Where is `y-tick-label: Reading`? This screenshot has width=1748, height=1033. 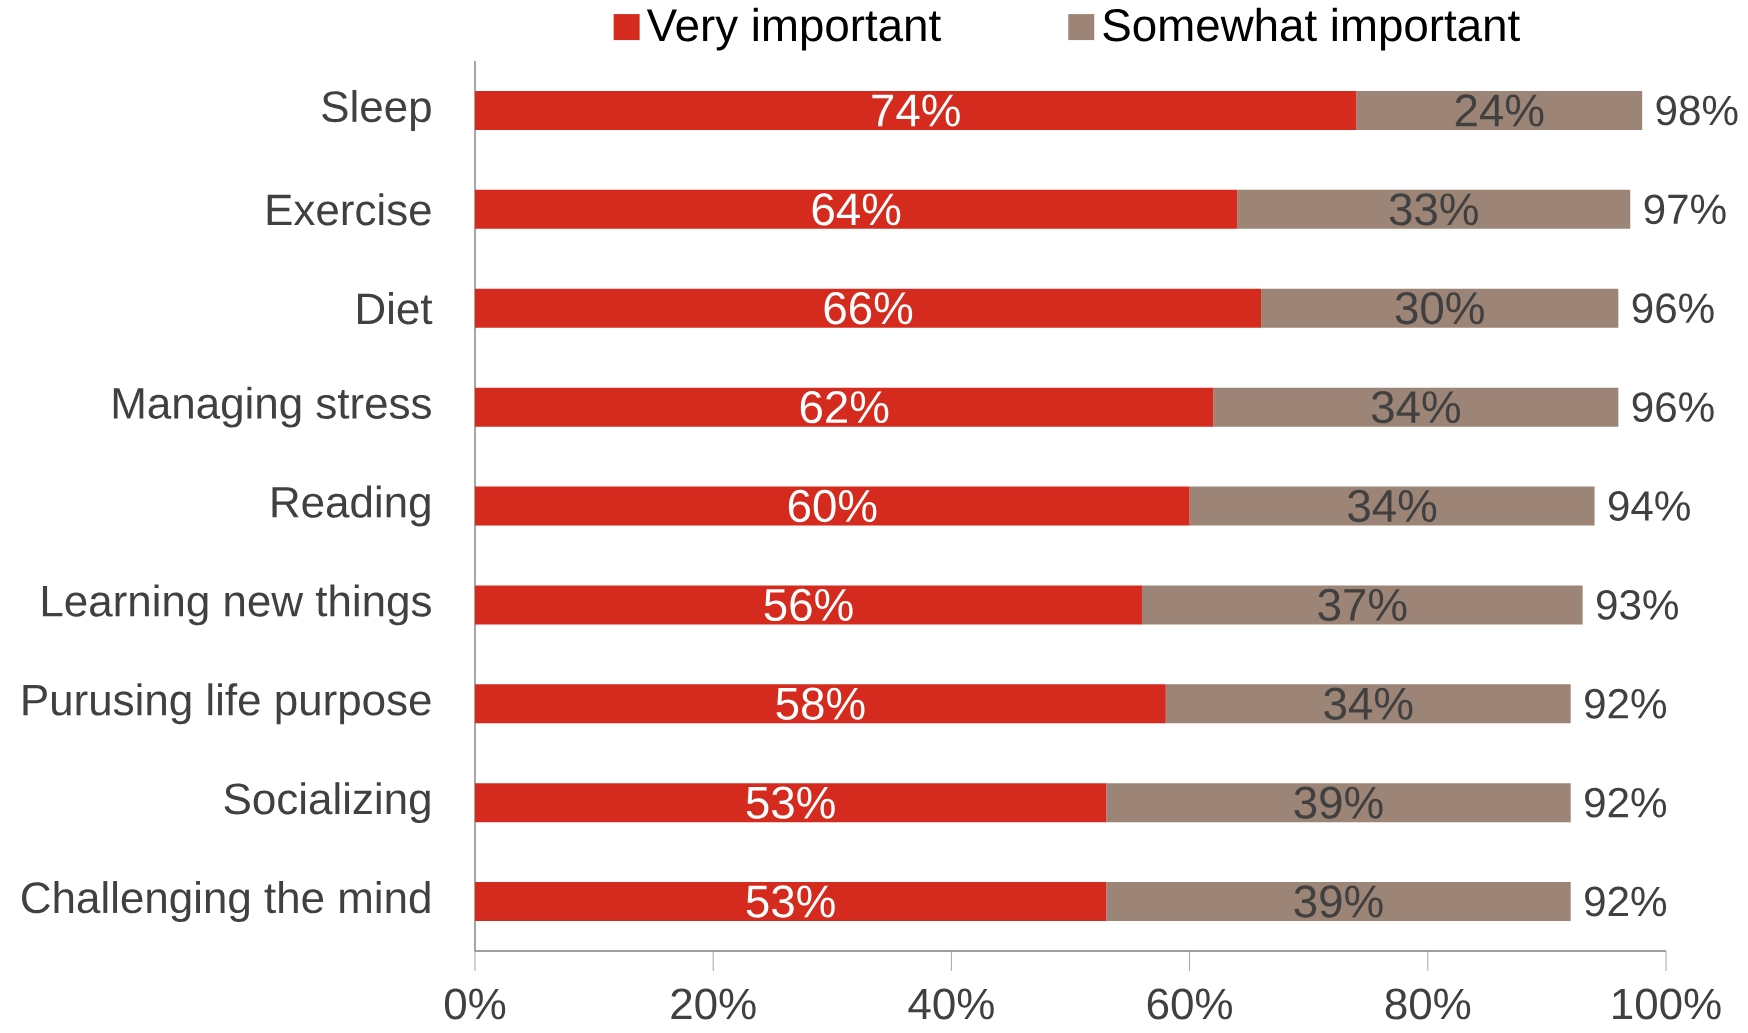 y-tick-label: Reading is located at coordinates (351, 506).